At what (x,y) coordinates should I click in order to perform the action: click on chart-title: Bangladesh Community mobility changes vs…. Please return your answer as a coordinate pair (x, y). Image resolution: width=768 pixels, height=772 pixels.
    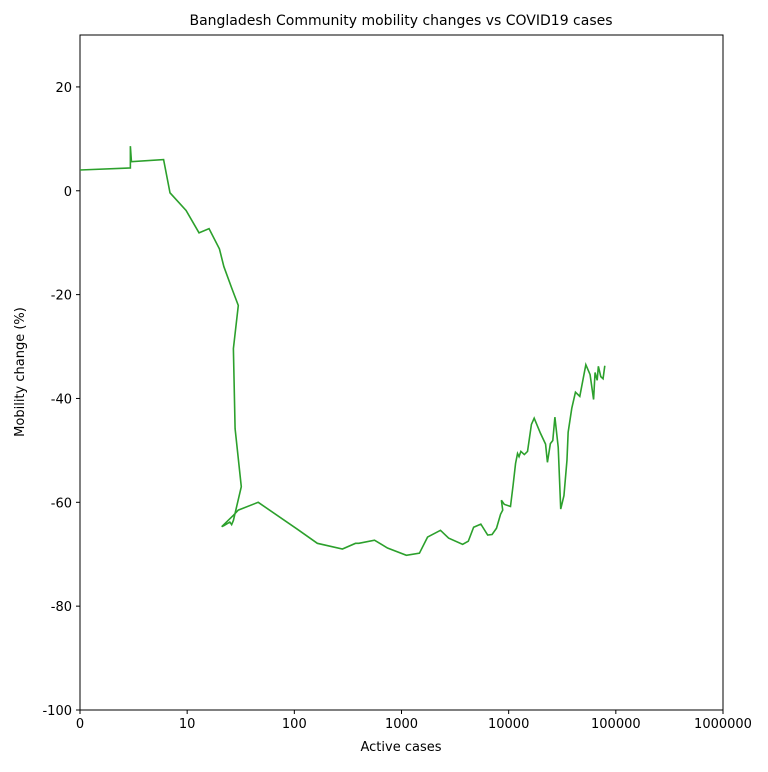
    Looking at the image, I should click on (400, 21).